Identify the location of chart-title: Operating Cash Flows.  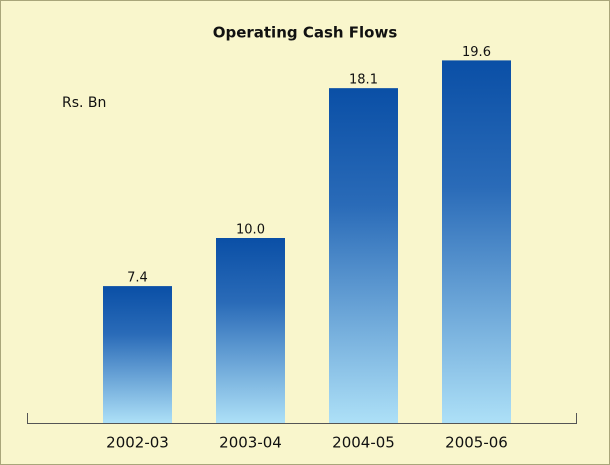
(305, 33).